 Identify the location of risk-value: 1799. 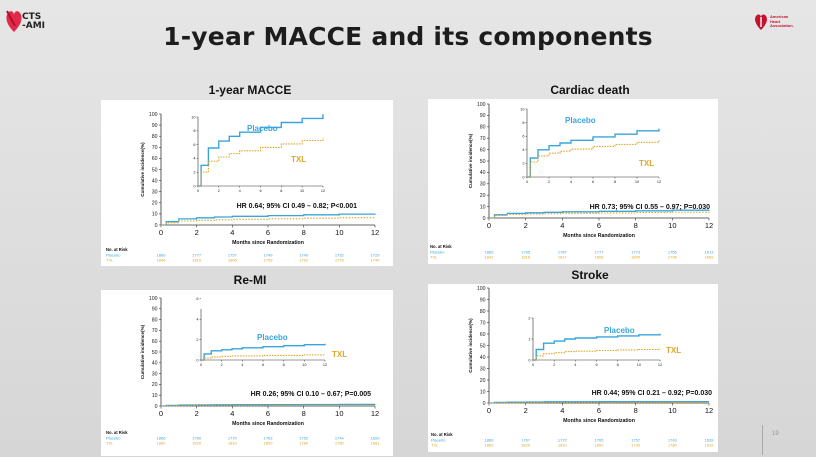
(269, 260).